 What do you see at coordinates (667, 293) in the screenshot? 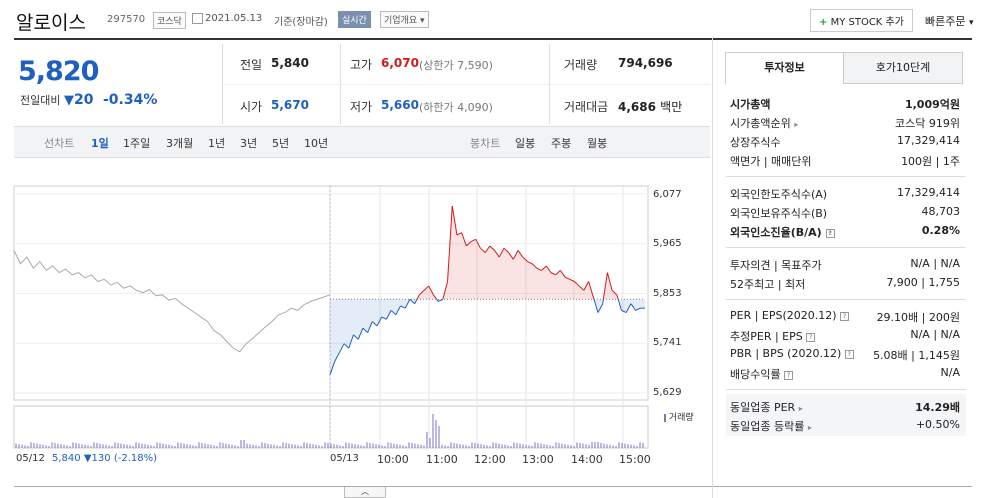
I see `y-tick: 5,853` at bounding box center [667, 293].